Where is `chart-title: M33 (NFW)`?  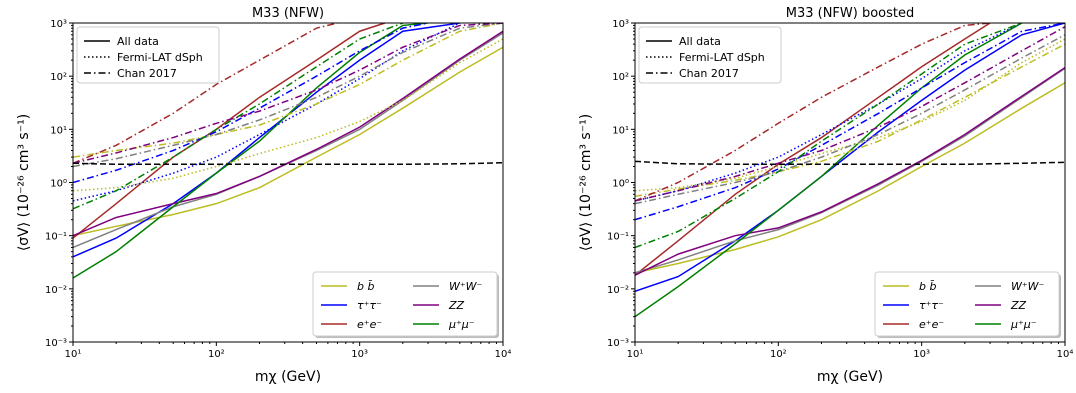
chart-title: M33 (NFW) is located at coordinates (288, 13).